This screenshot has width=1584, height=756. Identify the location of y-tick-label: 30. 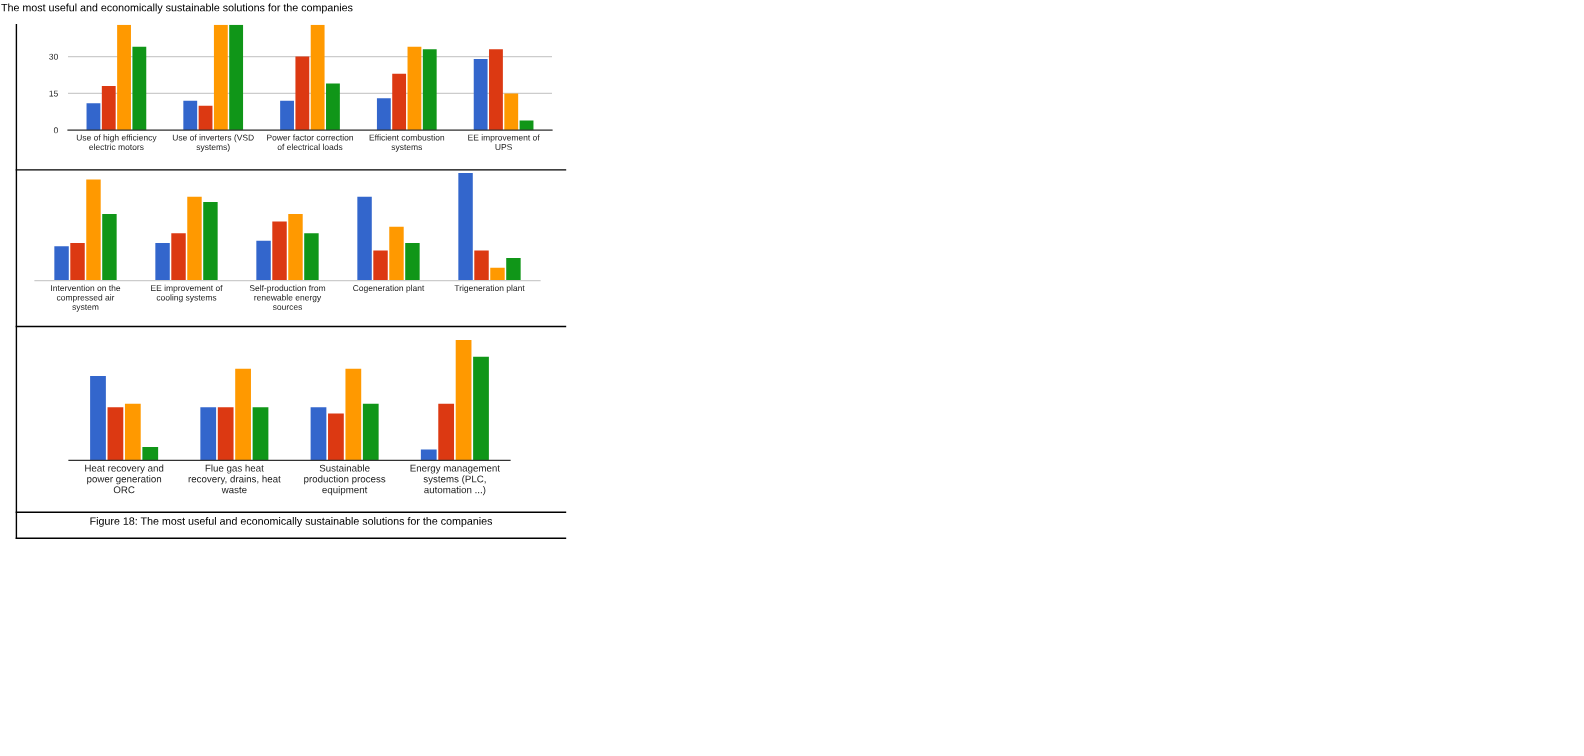
(53, 56).